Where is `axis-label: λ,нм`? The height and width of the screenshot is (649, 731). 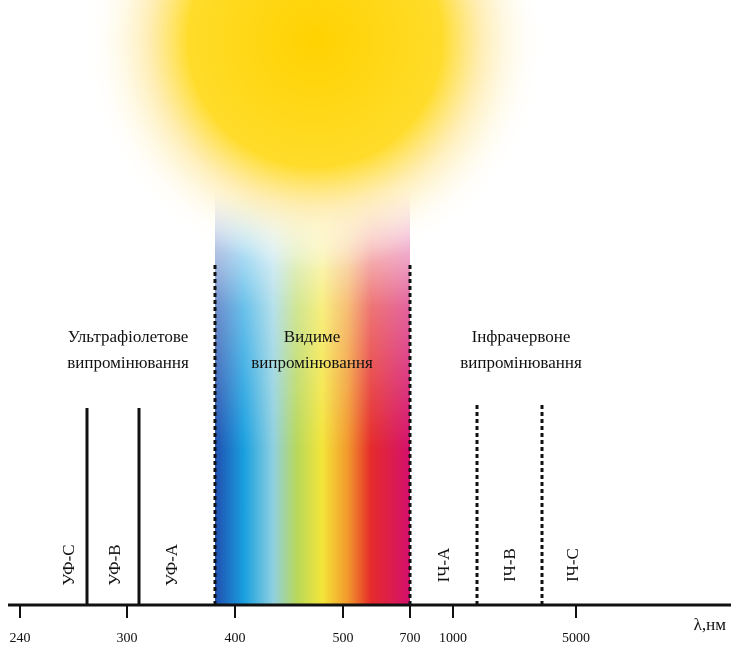 axis-label: λ,нм is located at coordinates (710, 624).